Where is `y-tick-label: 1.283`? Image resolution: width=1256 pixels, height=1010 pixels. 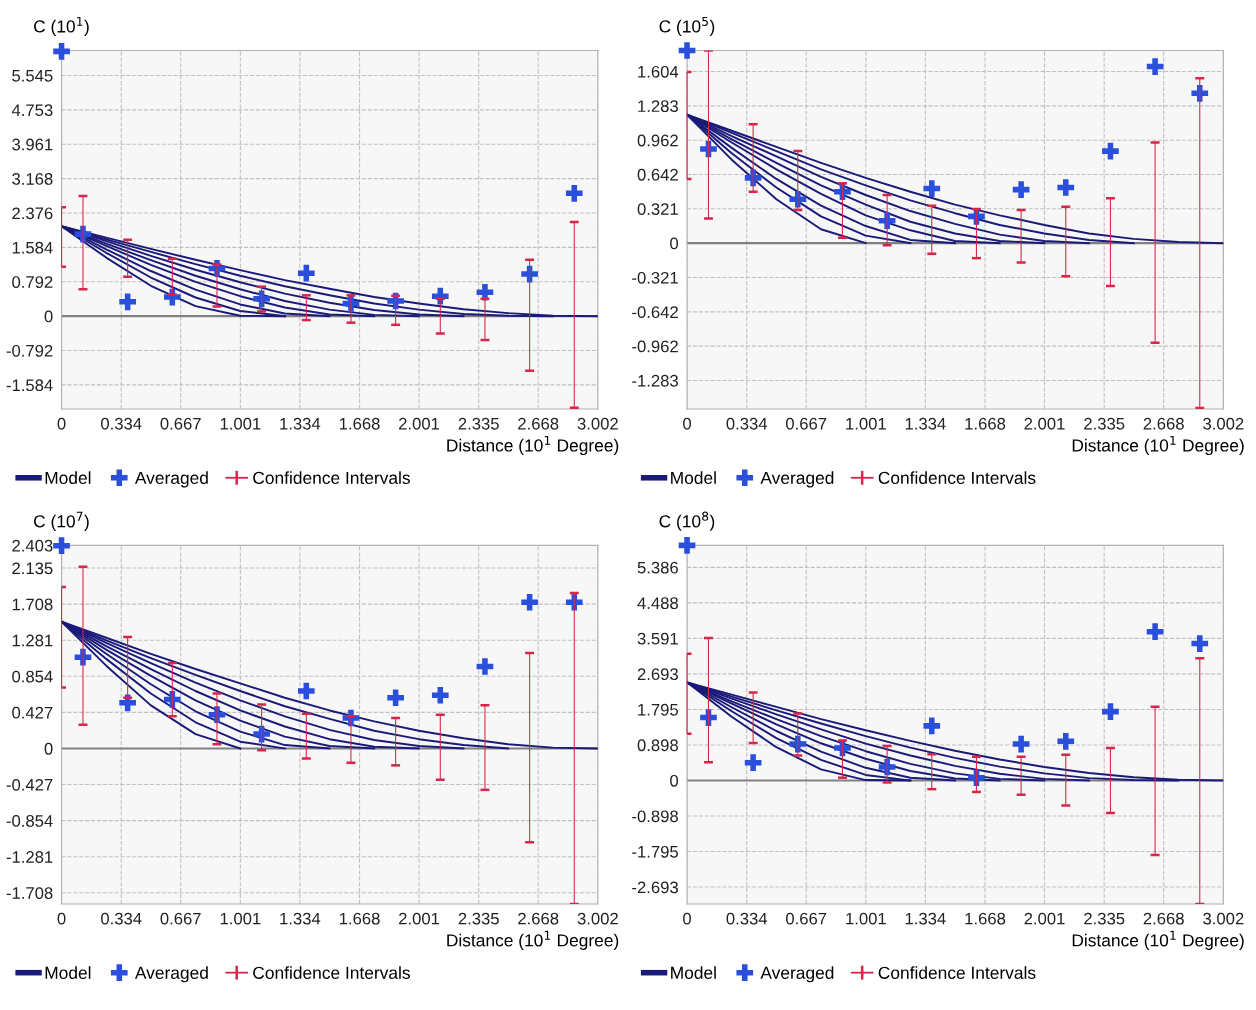 y-tick-label: 1.283 is located at coordinates (658, 106).